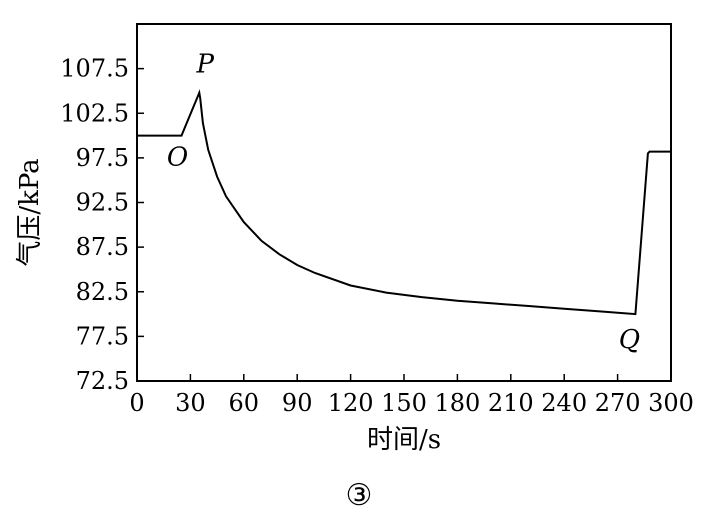 The width and height of the screenshot is (726, 513). Describe the element at coordinates (511, 403) in the screenshot. I see `x-tick-label: 210` at that location.